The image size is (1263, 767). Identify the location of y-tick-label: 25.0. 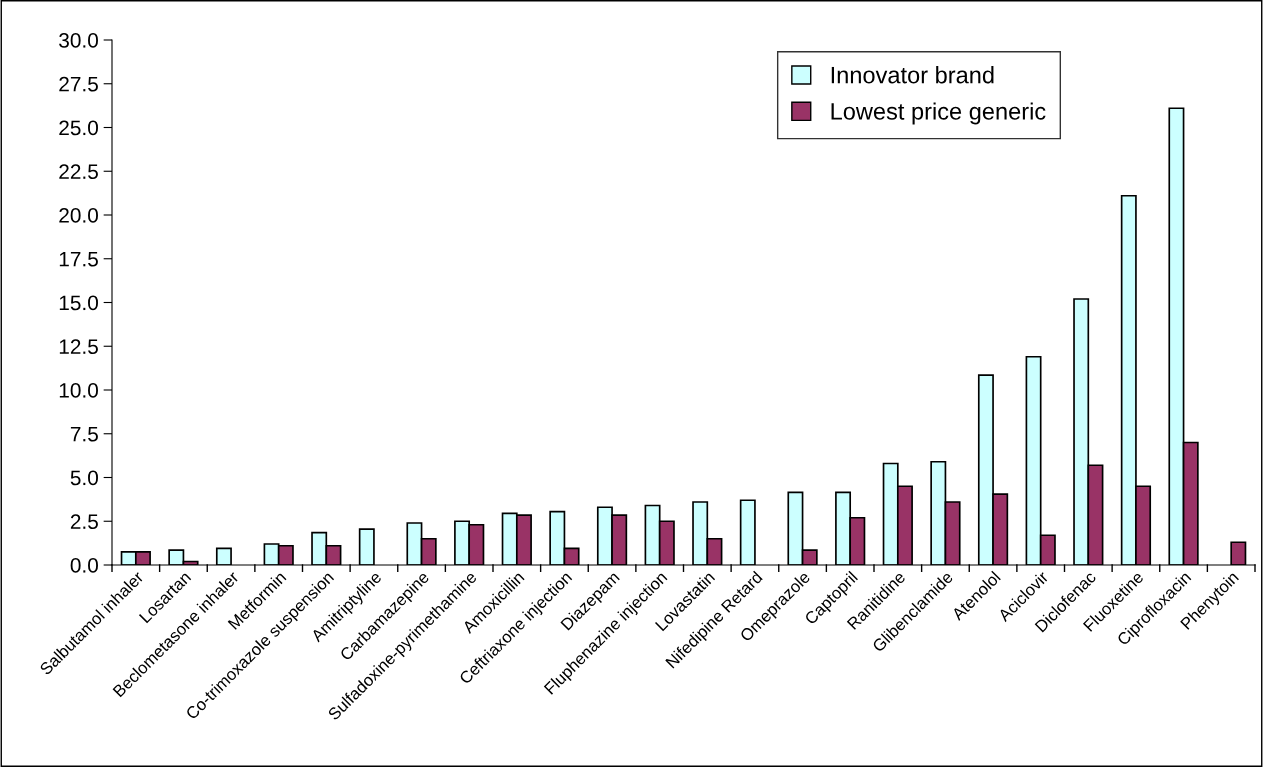
(78, 128).